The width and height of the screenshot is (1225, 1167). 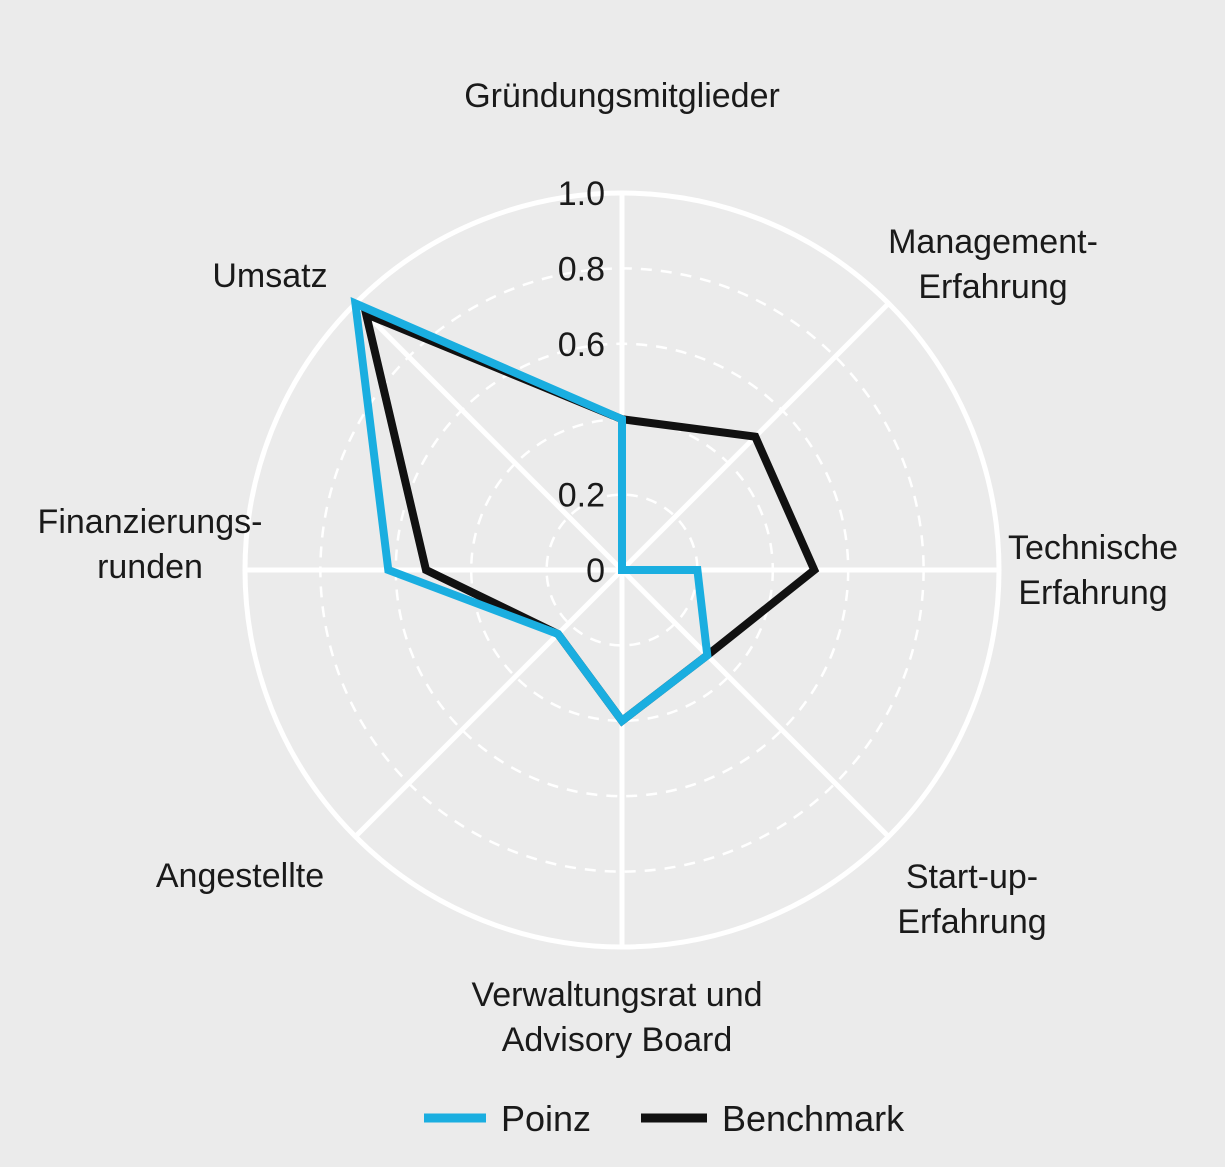 What do you see at coordinates (616, 995) in the screenshot?
I see `axis-label-line: Verwaltungsrat und` at bounding box center [616, 995].